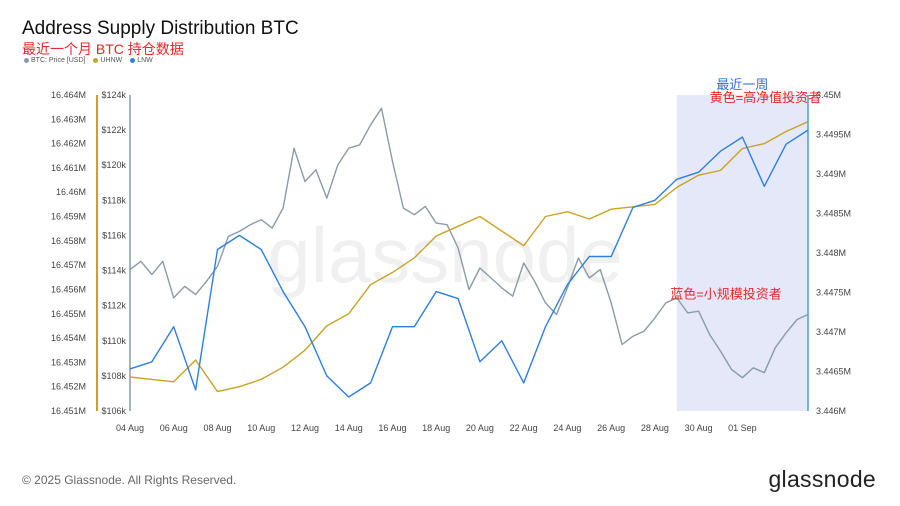 The width and height of the screenshot is (900, 506). I want to click on x-tick-label: 30 Aug, so click(699, 428).